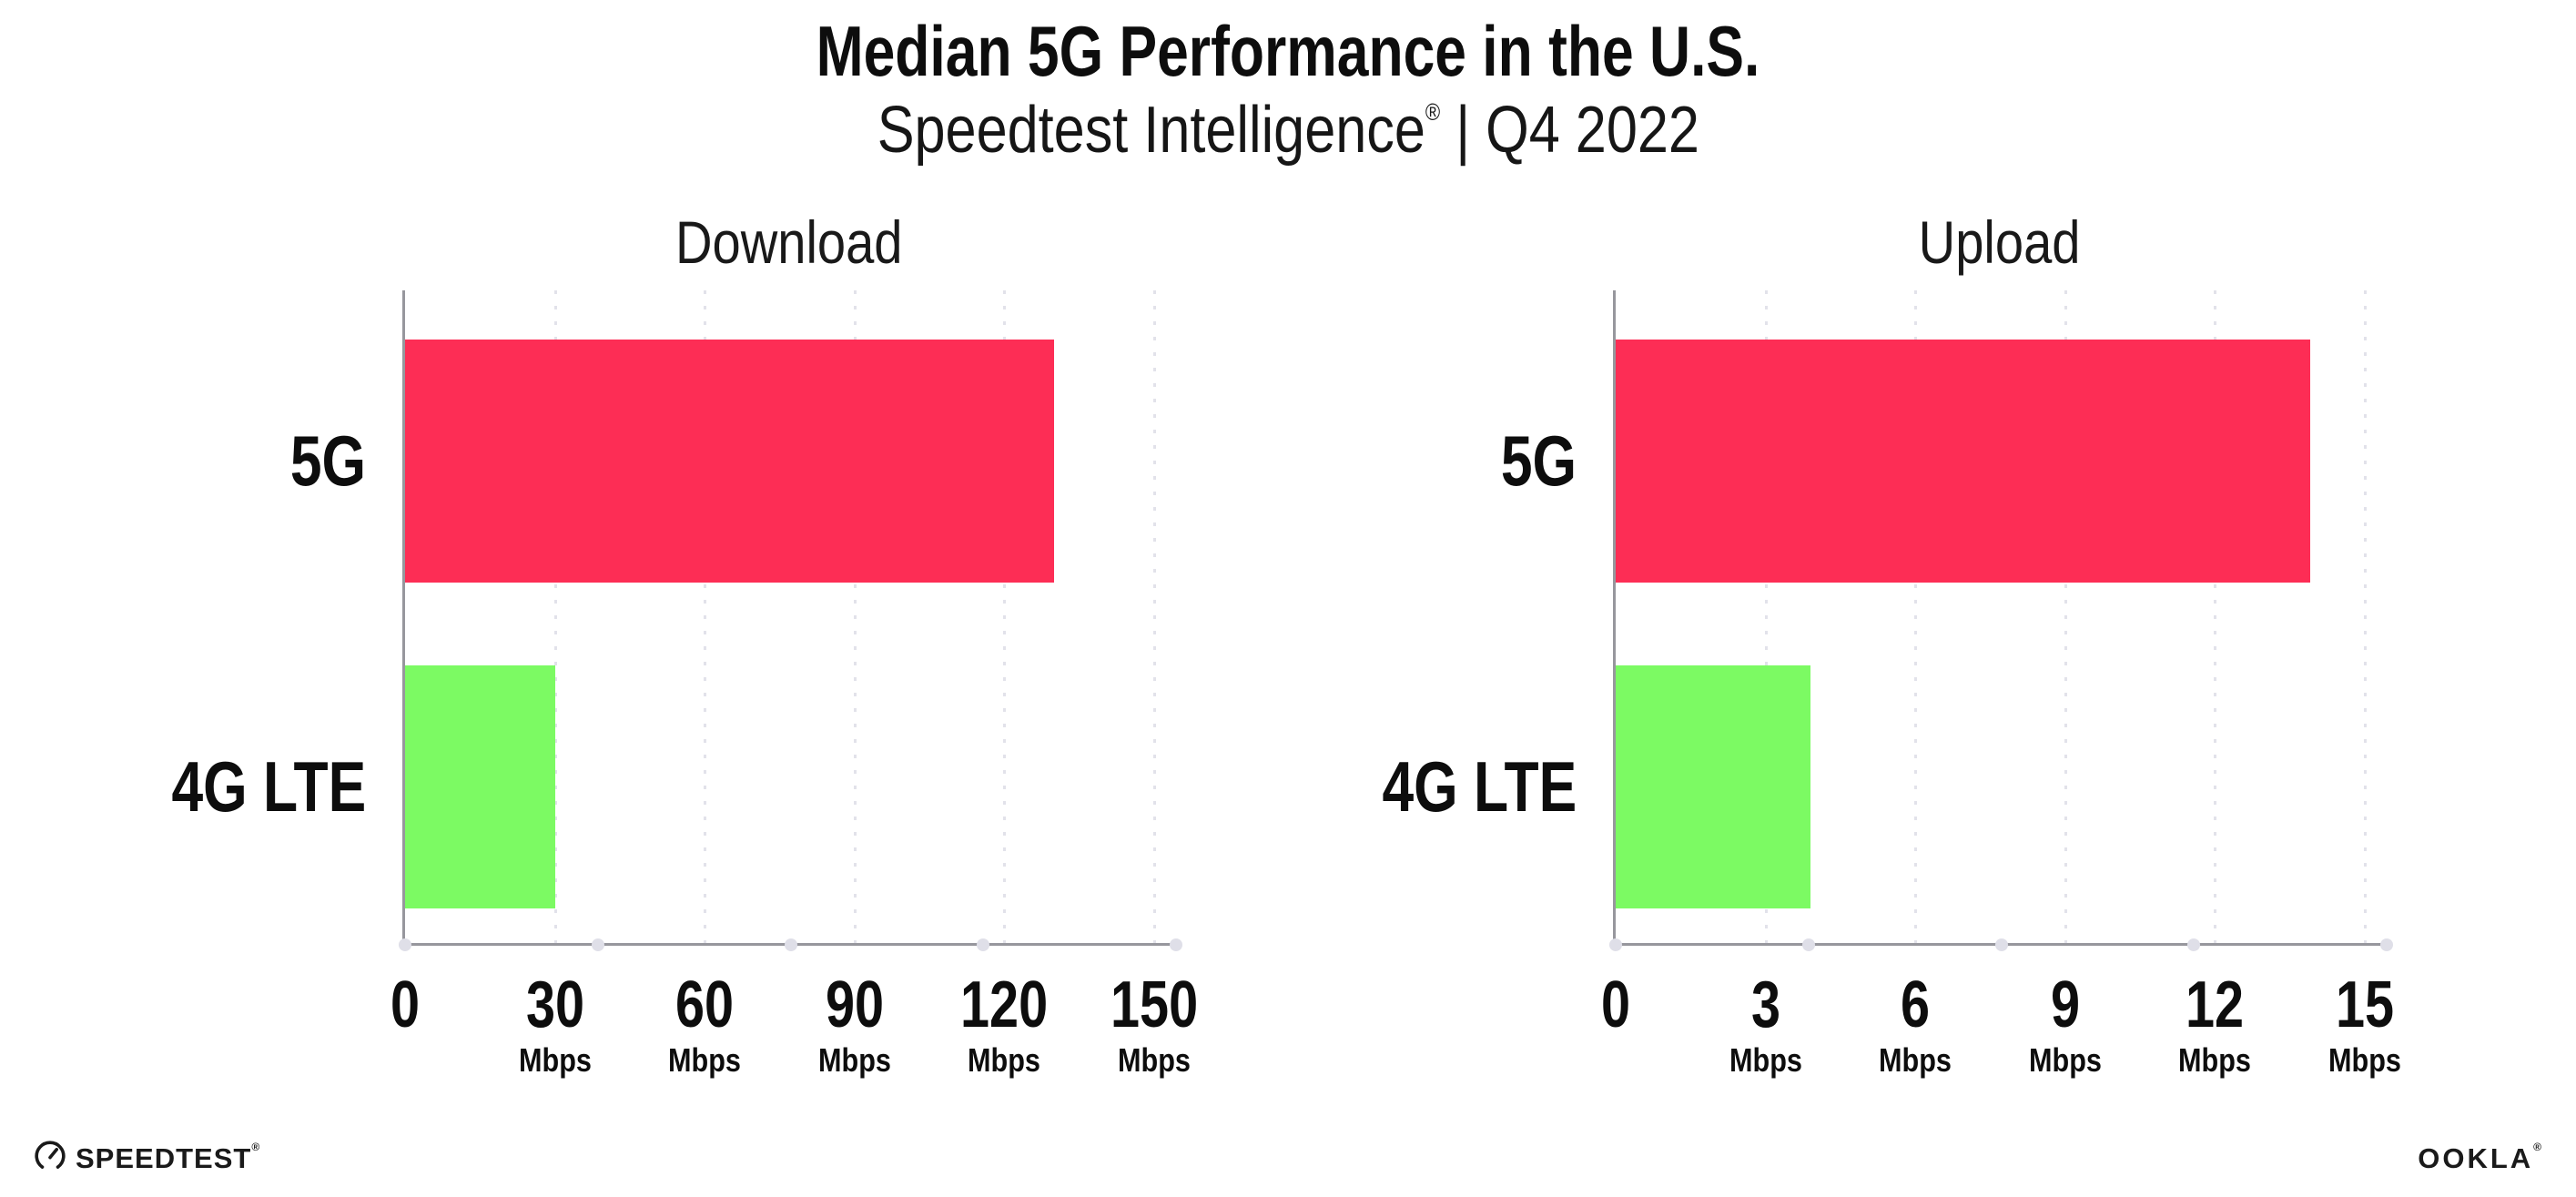  What do you see at coordinates (2000, 242) in the screenshot?
I see `upload-chart-title-text: Upload` at bounding box center [2000, 242].